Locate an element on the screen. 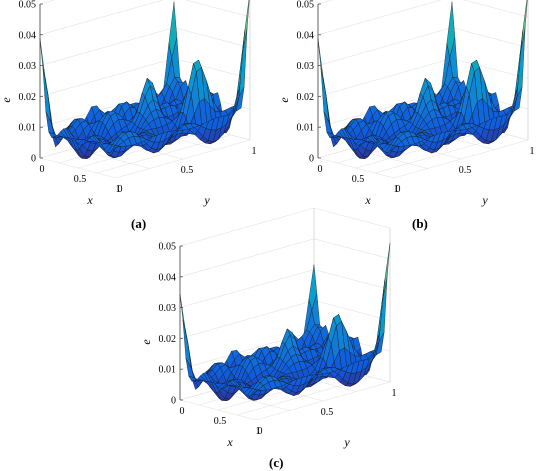  caption-b: (b) is located at coordinates (420, 223).